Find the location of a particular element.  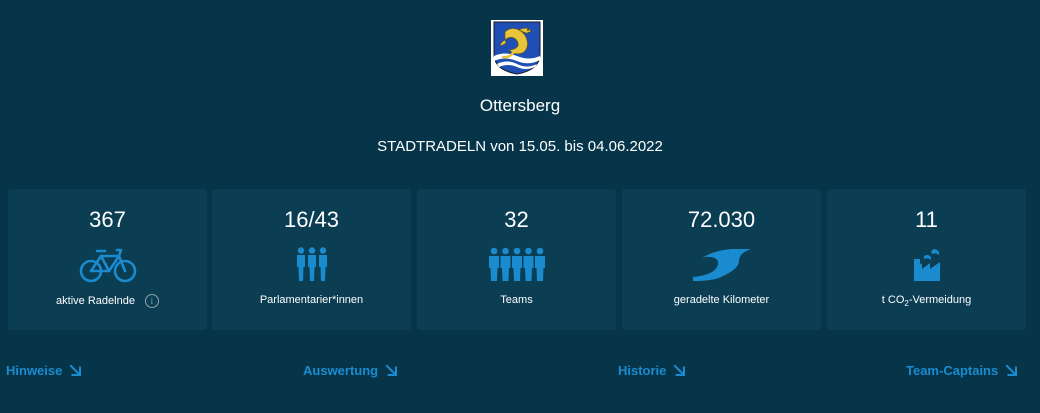

link-label: Historie is located at coordinates (642, 370).